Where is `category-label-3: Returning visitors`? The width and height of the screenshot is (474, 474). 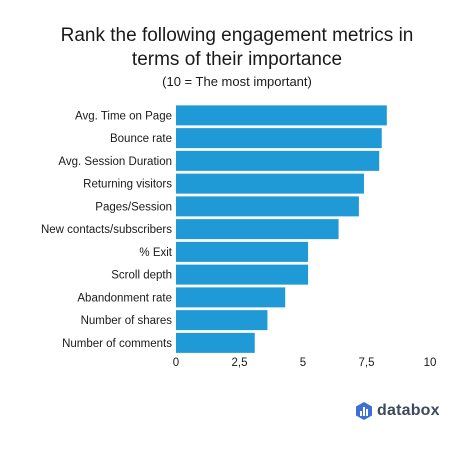 category-label-3: Returning visitors is located at coordinates (127, 185).